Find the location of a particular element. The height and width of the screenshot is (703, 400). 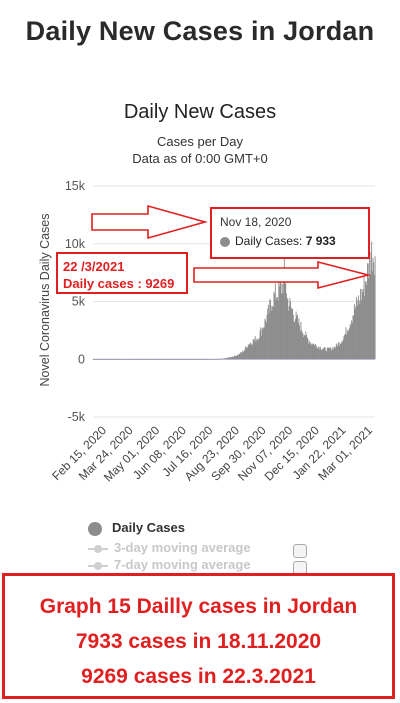

legend-item-7day-average: 7-day moving average is located at coordinates (169, 564).